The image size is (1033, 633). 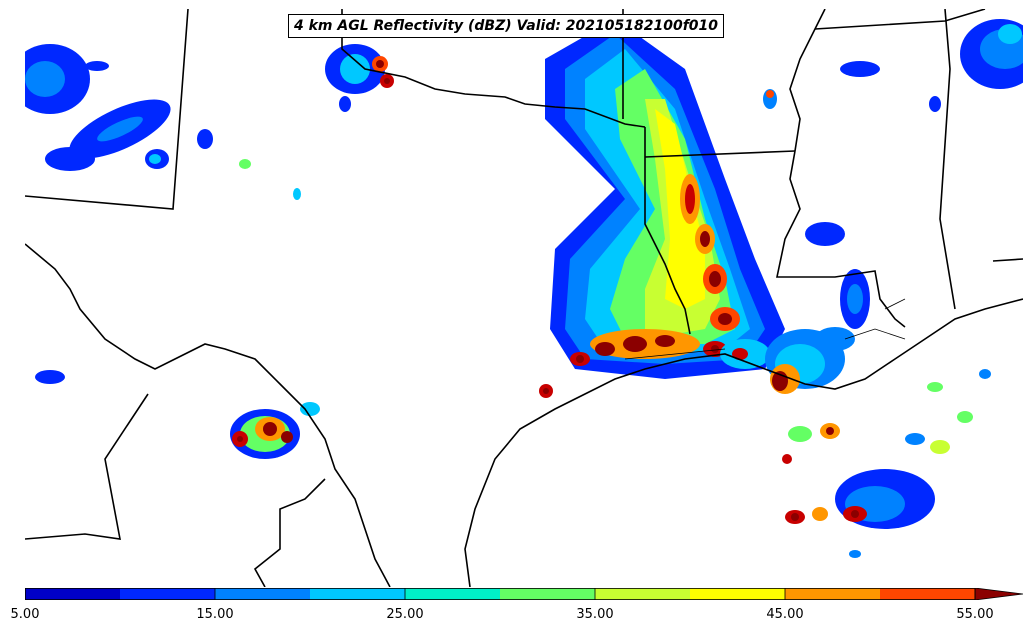 What do you see at coordinates (405, 614) in the screenshot?
I see `colorbar-tick-label: 25.00` at bounding box center [405, 614].